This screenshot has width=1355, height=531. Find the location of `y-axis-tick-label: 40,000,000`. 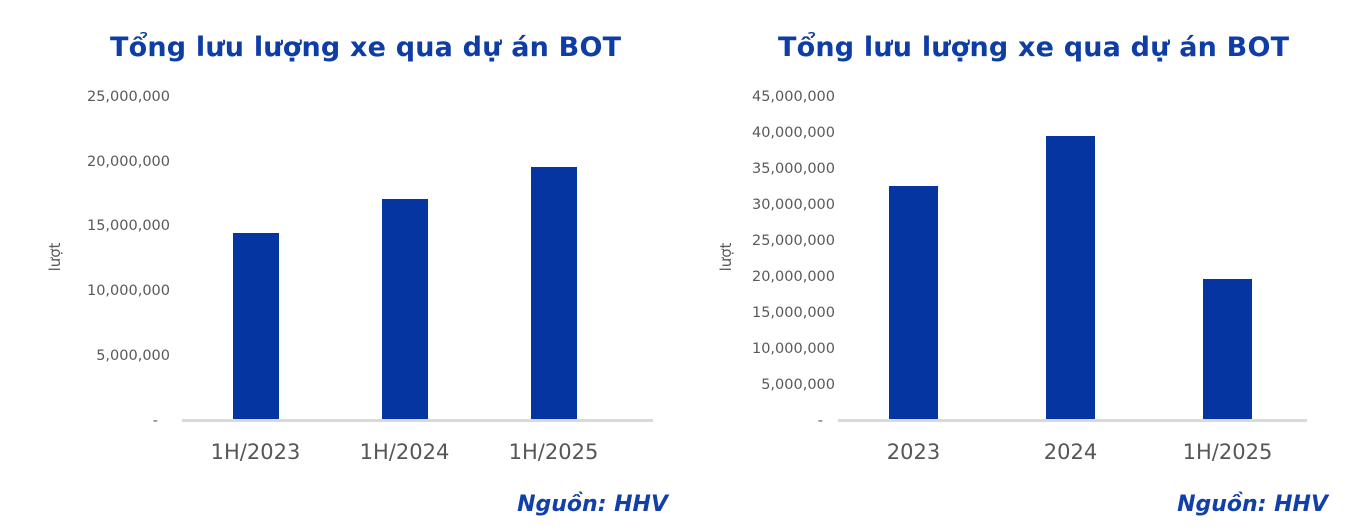

y-axis-tick-label: 40,000,000 is located at coordinates (793, 132).